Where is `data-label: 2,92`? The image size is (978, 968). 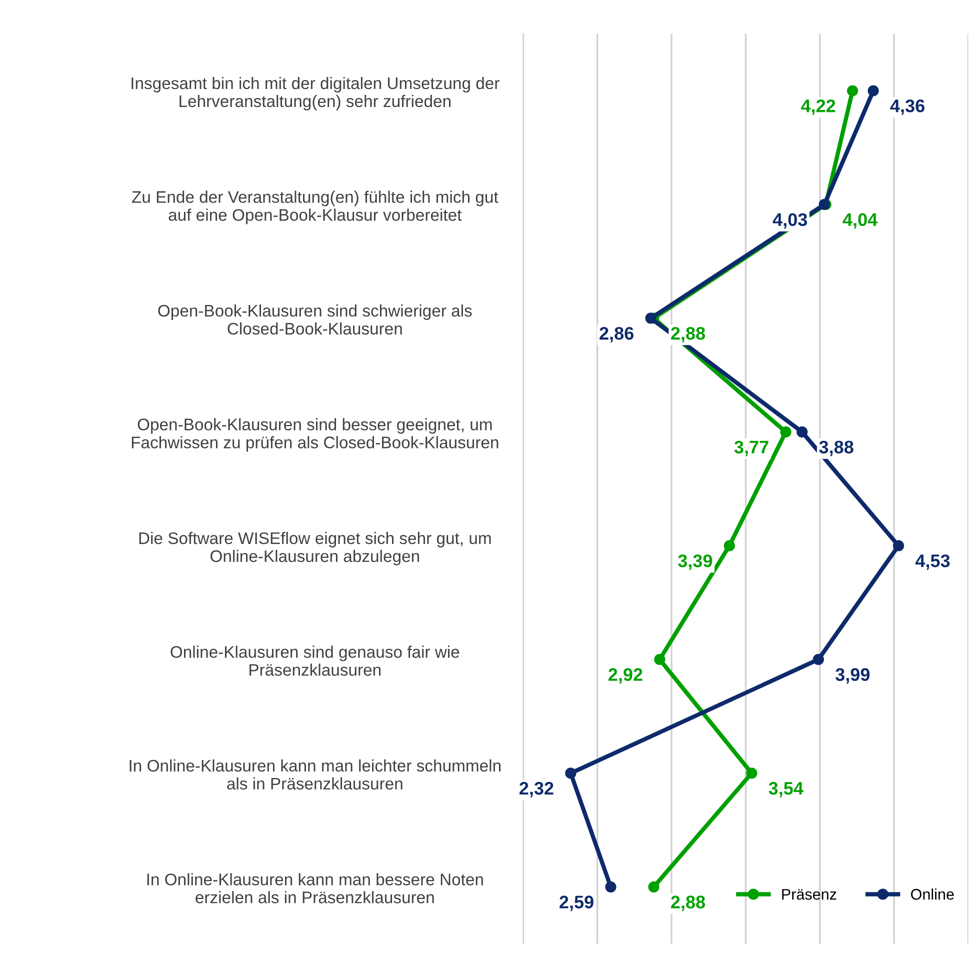
data-label: 2,92 is located at coordinates (625, 676).